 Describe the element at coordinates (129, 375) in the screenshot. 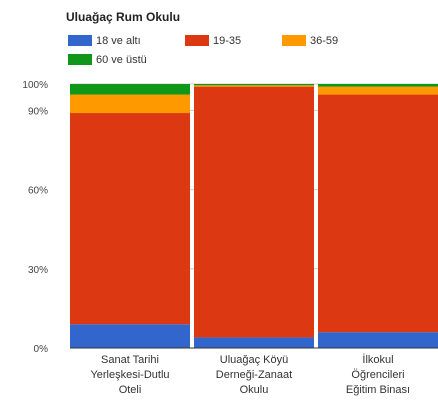

I see `x-category-label: Sanat Tarihi Yerleşkesi-Dutlu Oteli` at that location.